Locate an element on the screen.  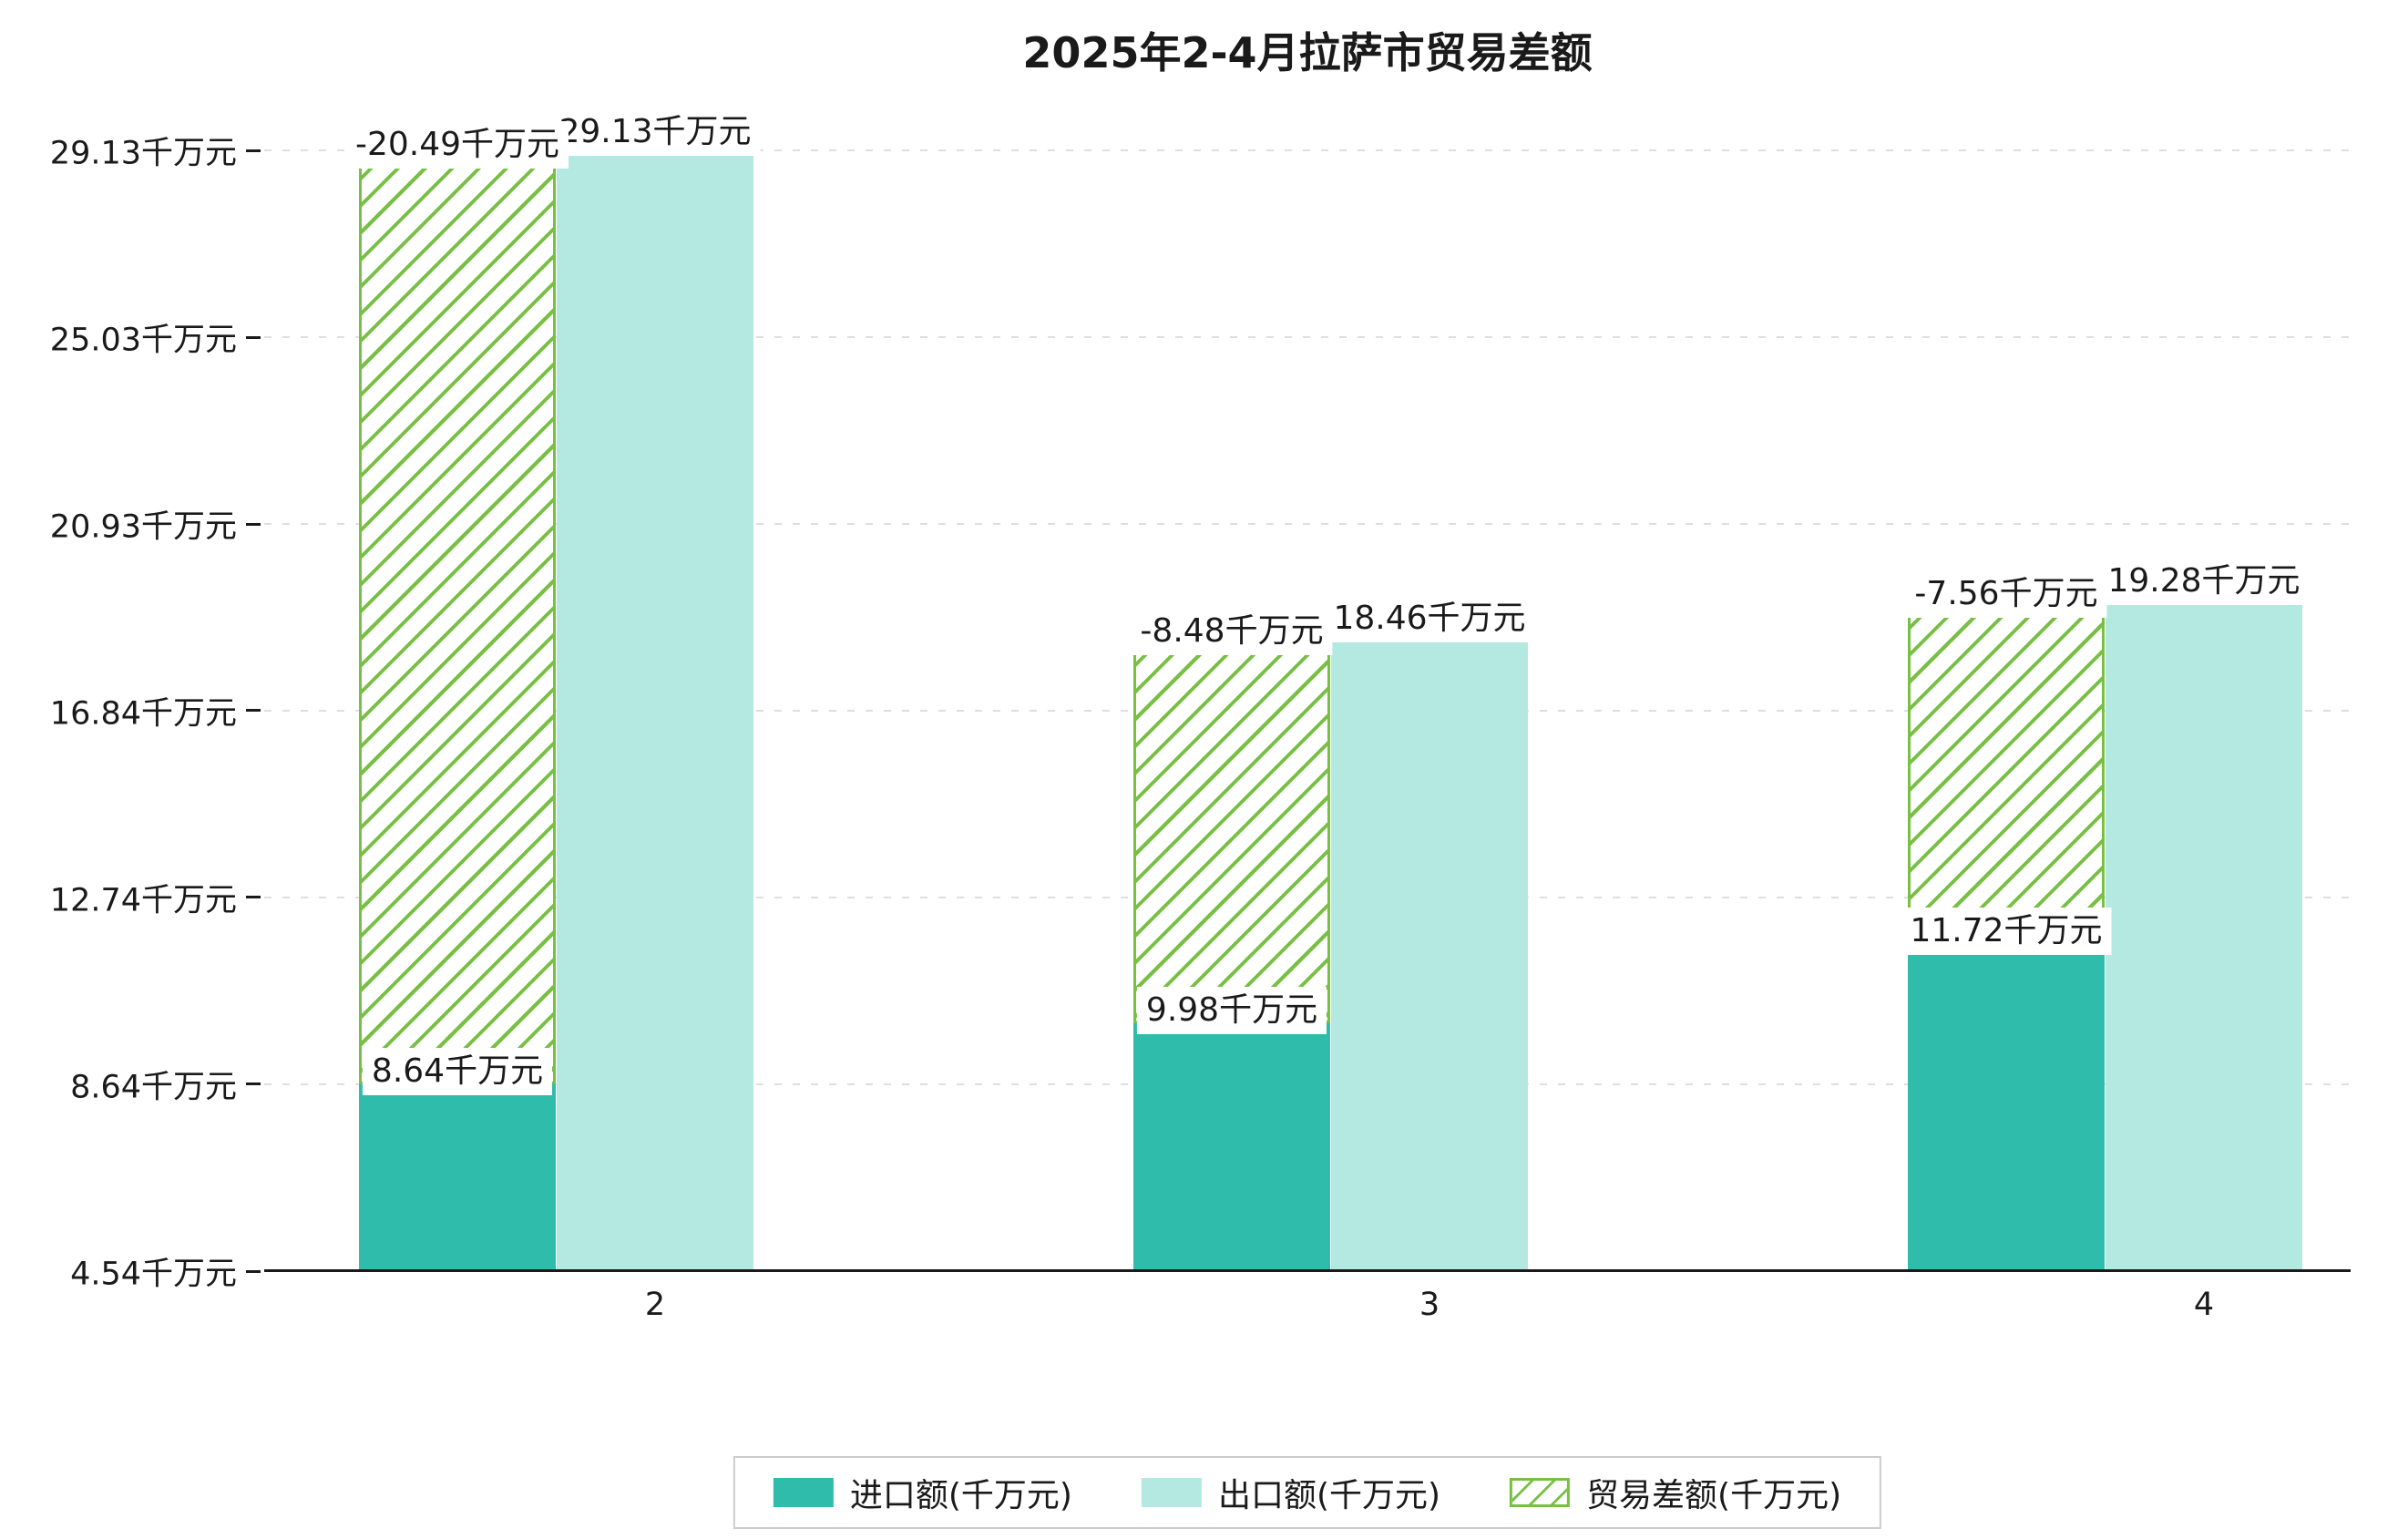
legend-swatch-balance-hatched is located at coordinates (1541, 1493).